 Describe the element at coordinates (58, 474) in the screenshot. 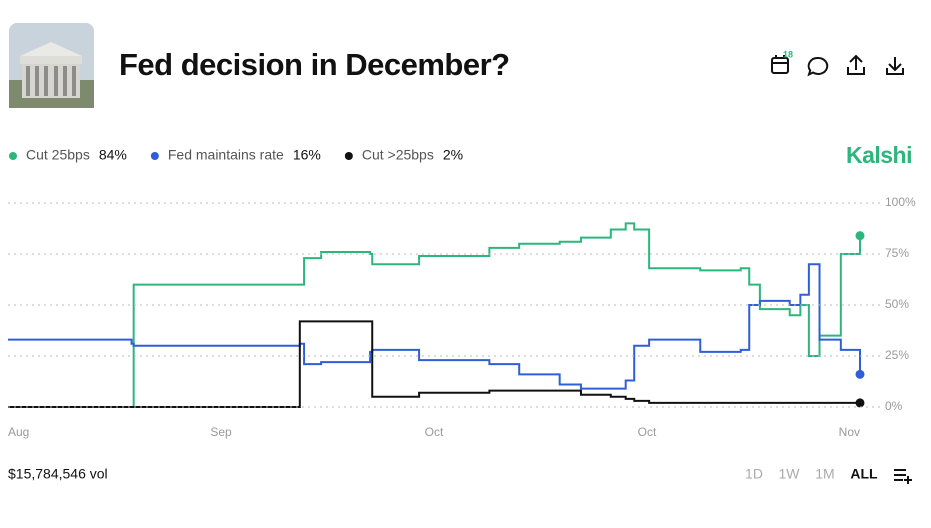

I see `volume: $15,784,546 vol` at that location.